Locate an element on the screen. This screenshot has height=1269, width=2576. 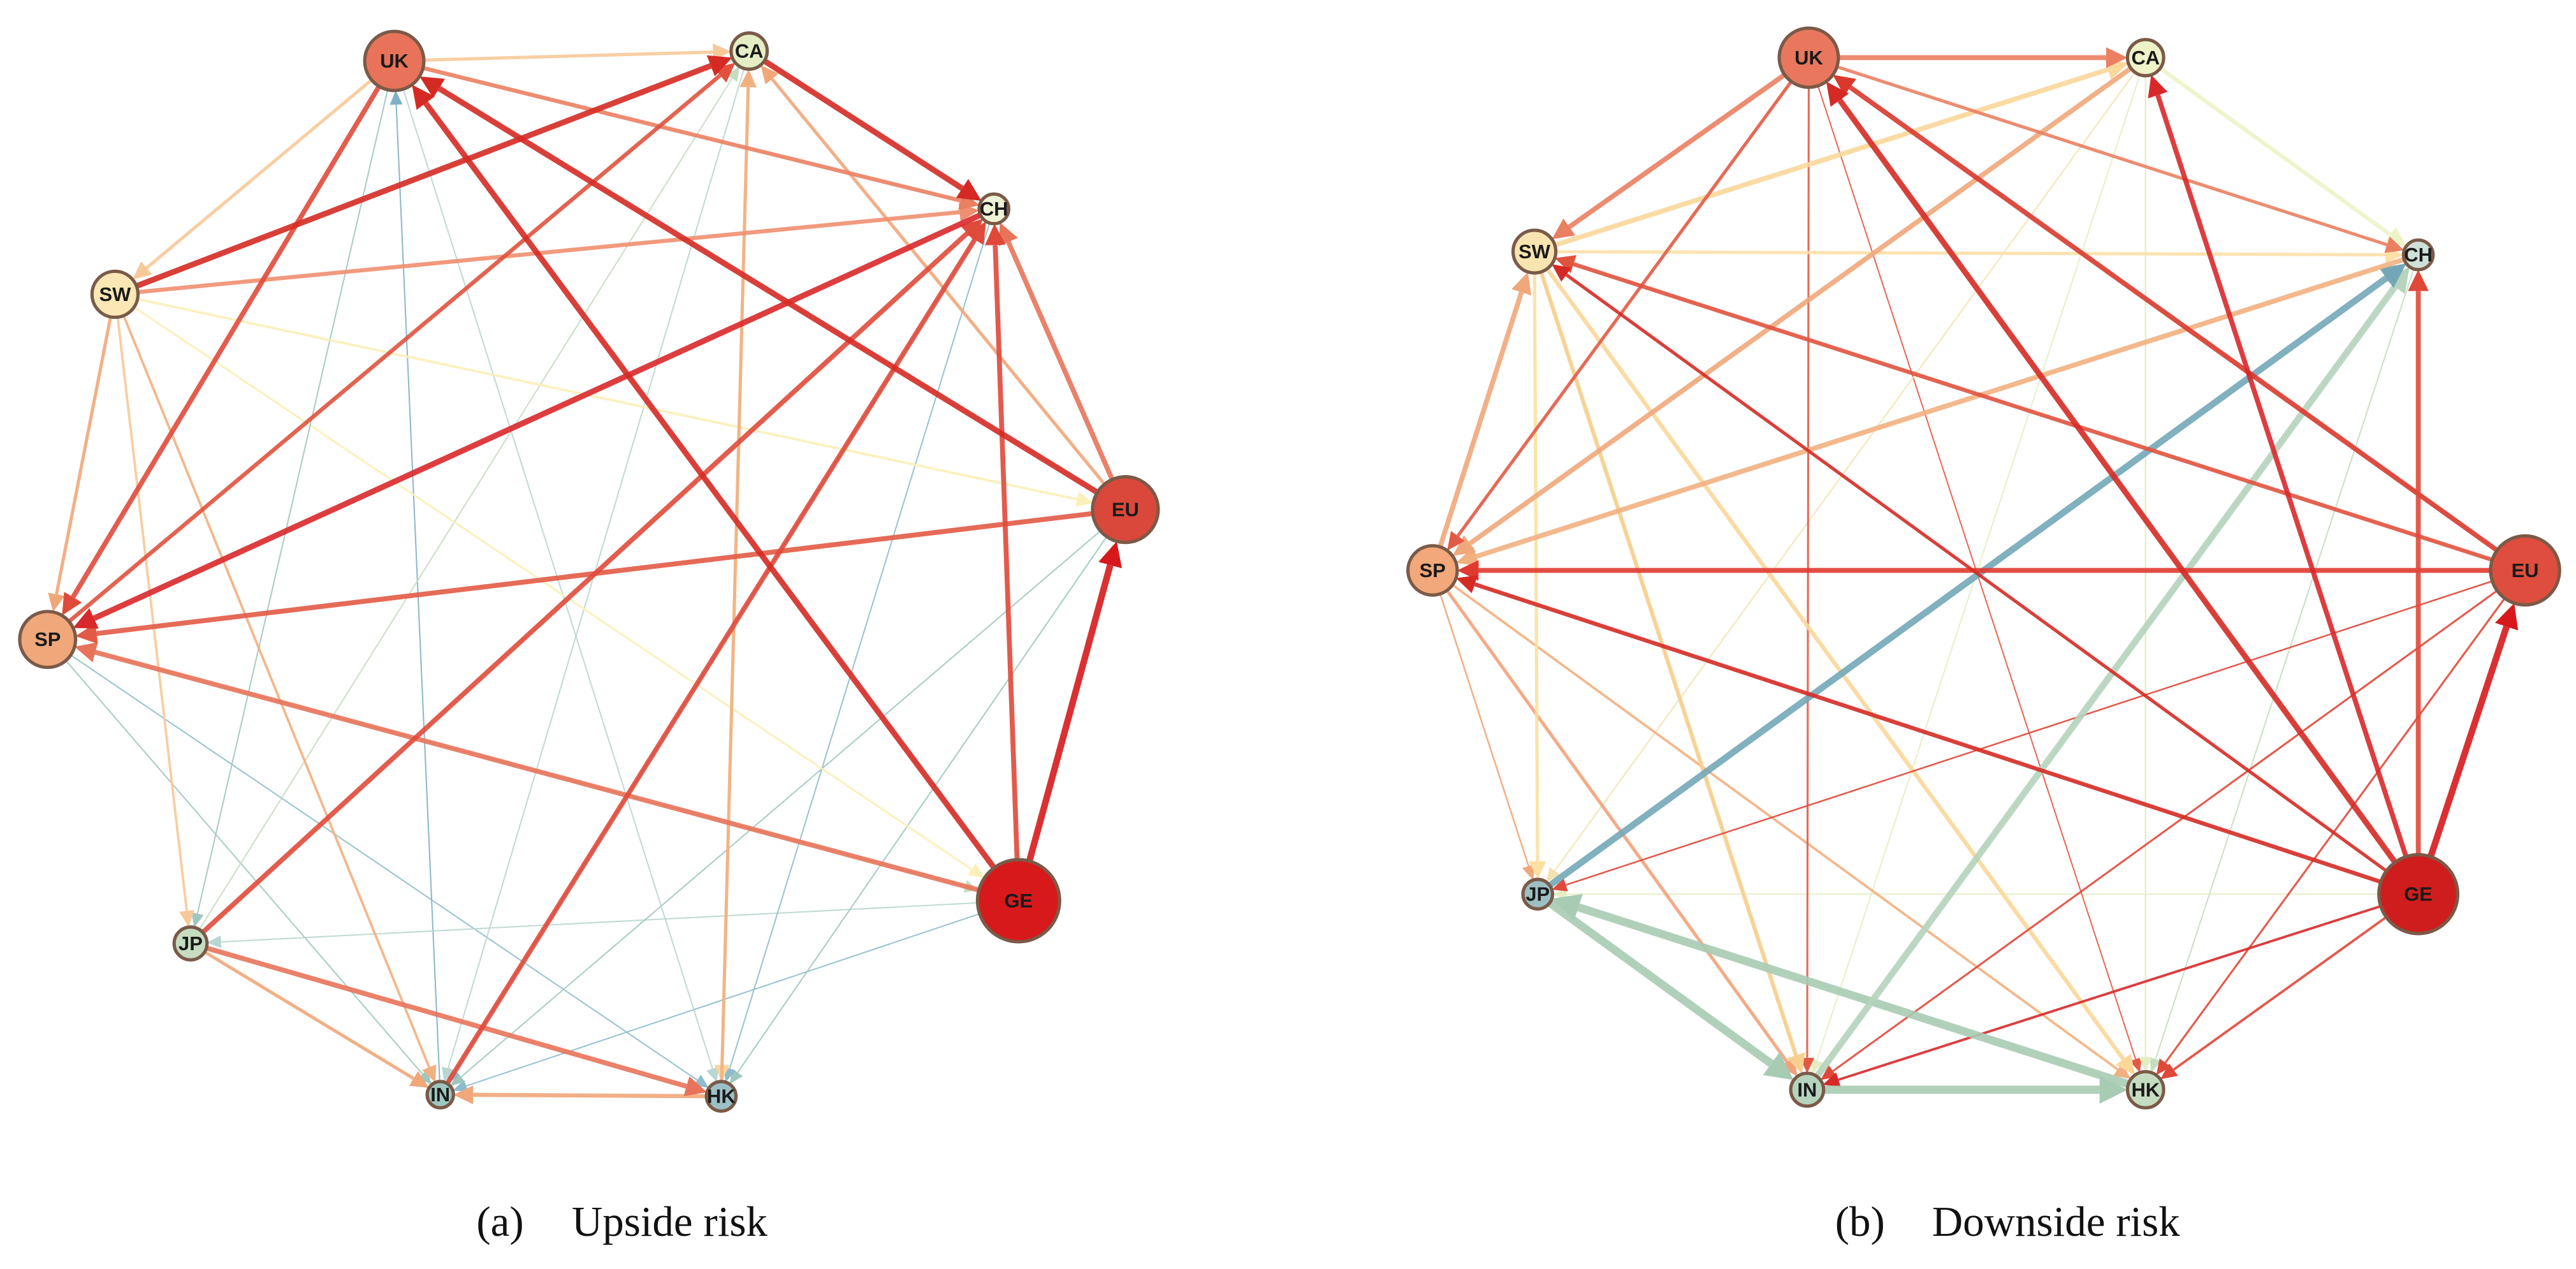
node-label: IN is located at coordinates (1807, 1089).